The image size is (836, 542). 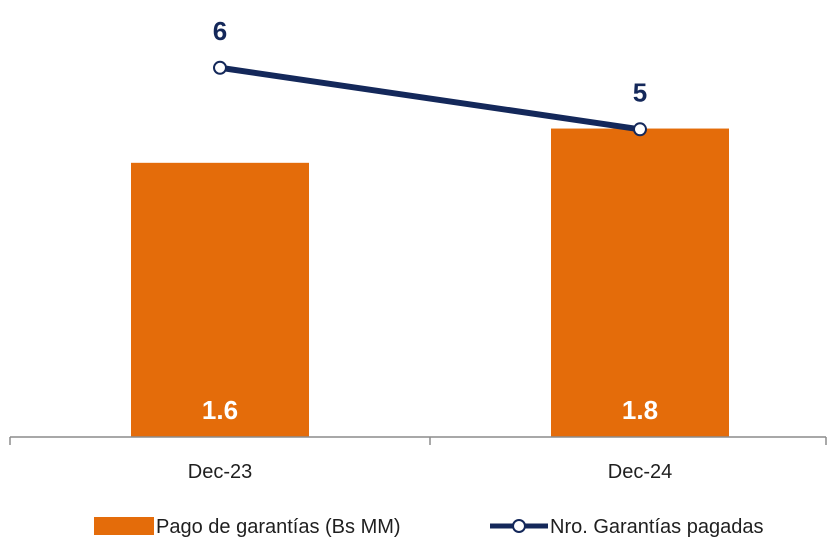 I want to click on line-value-label-dec-24: 5, so click(x=640, y=92).